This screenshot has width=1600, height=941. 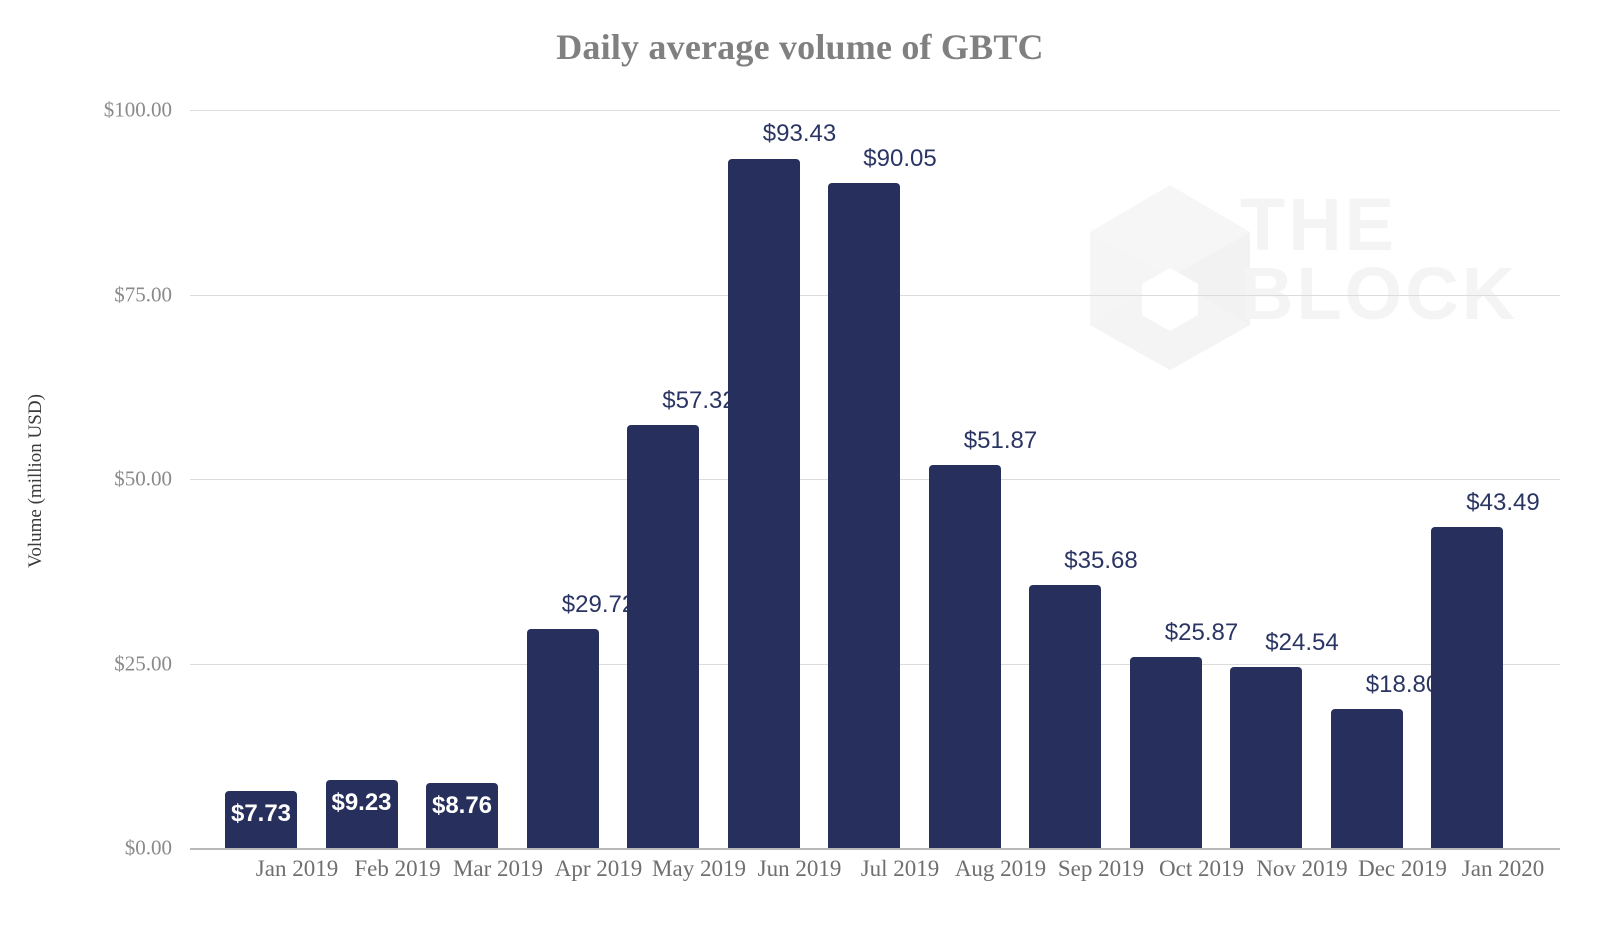 I want to click on x-axis-tick-label: Oct 2019, so click(x=1201, y=868).